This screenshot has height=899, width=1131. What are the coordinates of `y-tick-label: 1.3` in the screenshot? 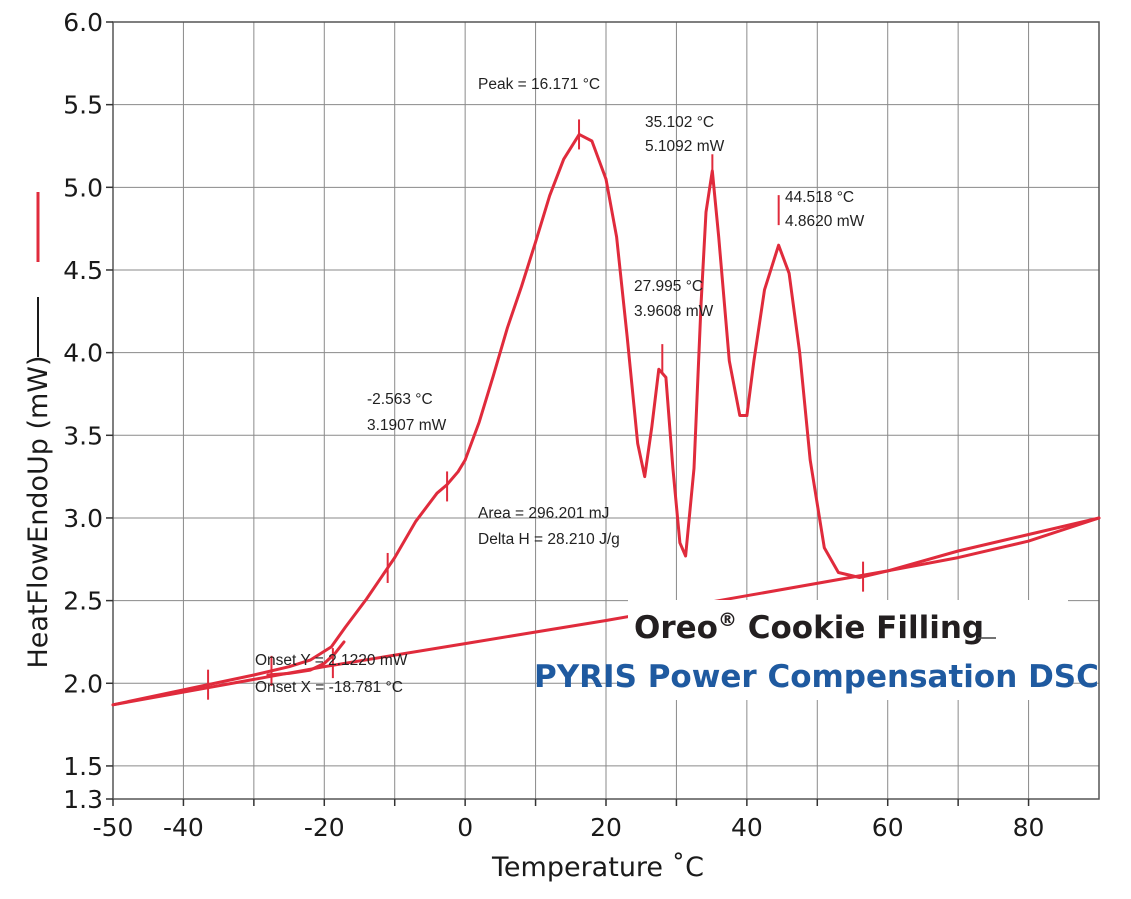 It's located at (83, 799).